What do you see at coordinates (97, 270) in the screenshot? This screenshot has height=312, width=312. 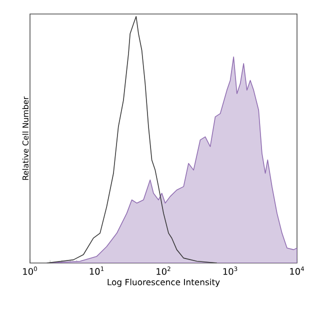 I see `x-tick-label: 10$^{1}$` at bounding box center [97, 270].